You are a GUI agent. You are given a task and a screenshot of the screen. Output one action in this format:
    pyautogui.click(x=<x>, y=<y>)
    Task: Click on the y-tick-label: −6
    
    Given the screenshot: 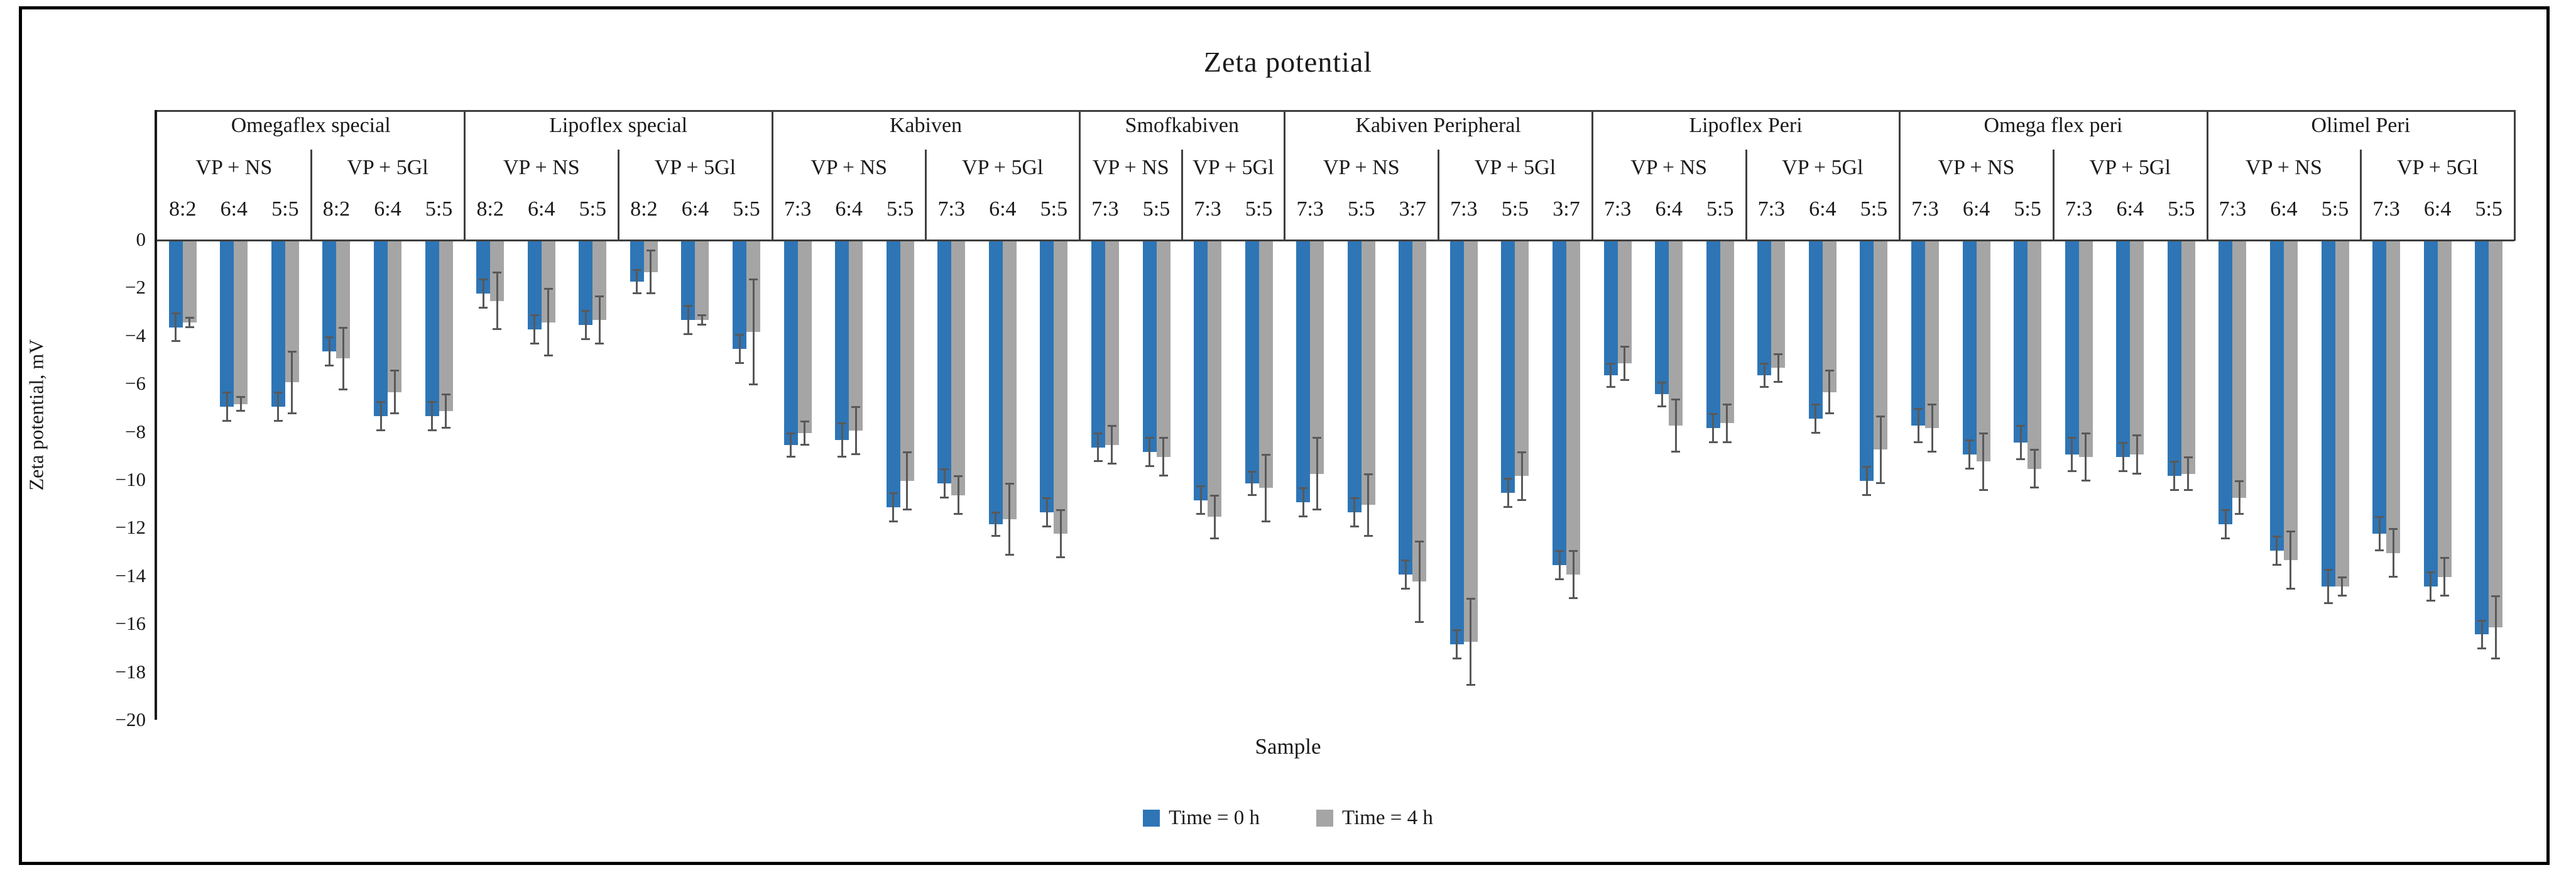 What is the action you would take?
    pyautogui.click(x=135, y=383)
    